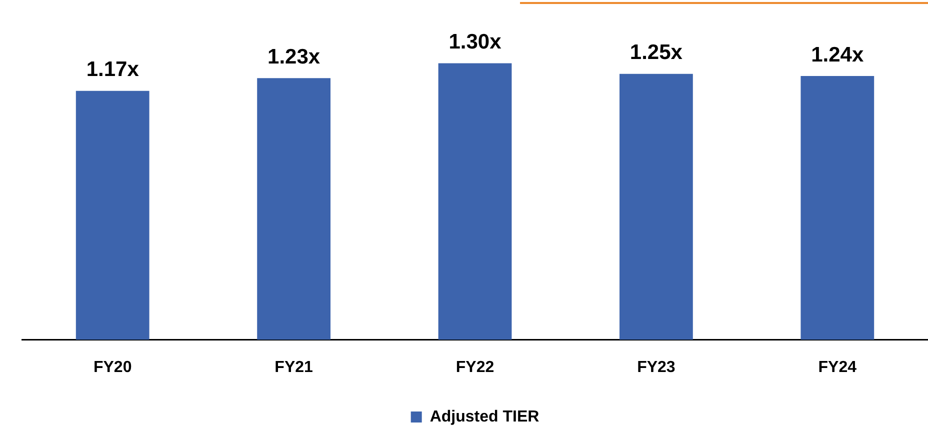 The width and height of the screenshot is (928, 441). Describe the element at coordinates (837, 54) in the screenshot. I see `data-label: 1.24x` at that location.